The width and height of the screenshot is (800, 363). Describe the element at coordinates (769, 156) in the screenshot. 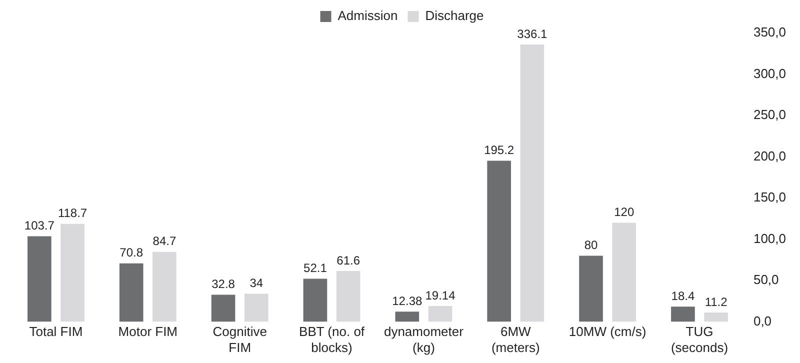

I see `y-tick-label: 200,0` at that location.